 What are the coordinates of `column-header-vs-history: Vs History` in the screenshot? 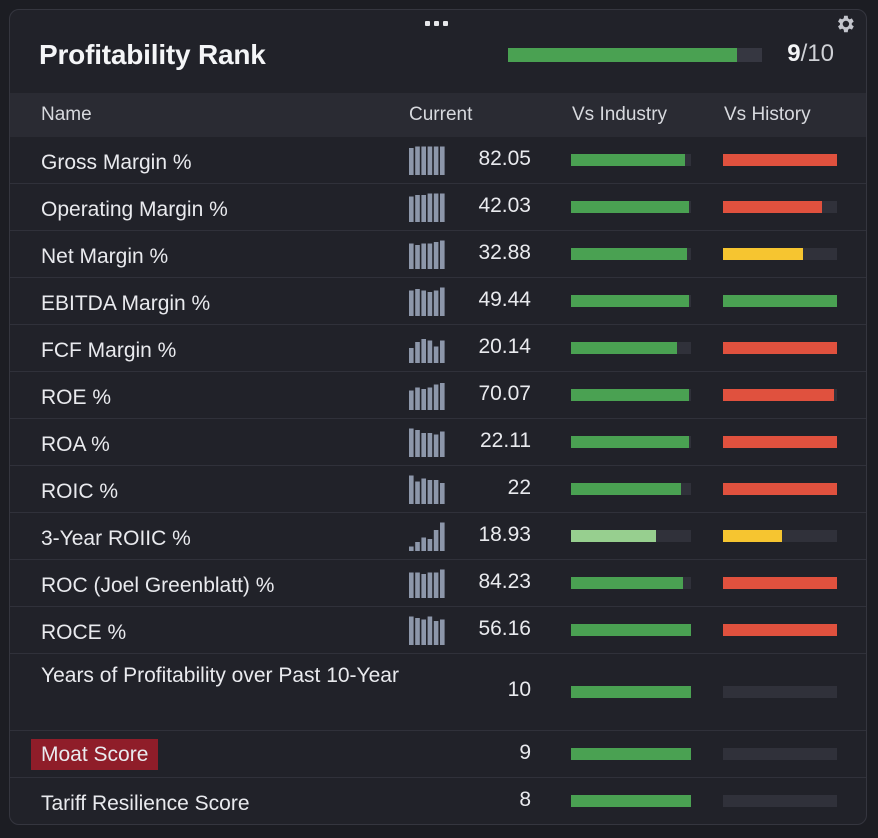 It's located at (767, 114).